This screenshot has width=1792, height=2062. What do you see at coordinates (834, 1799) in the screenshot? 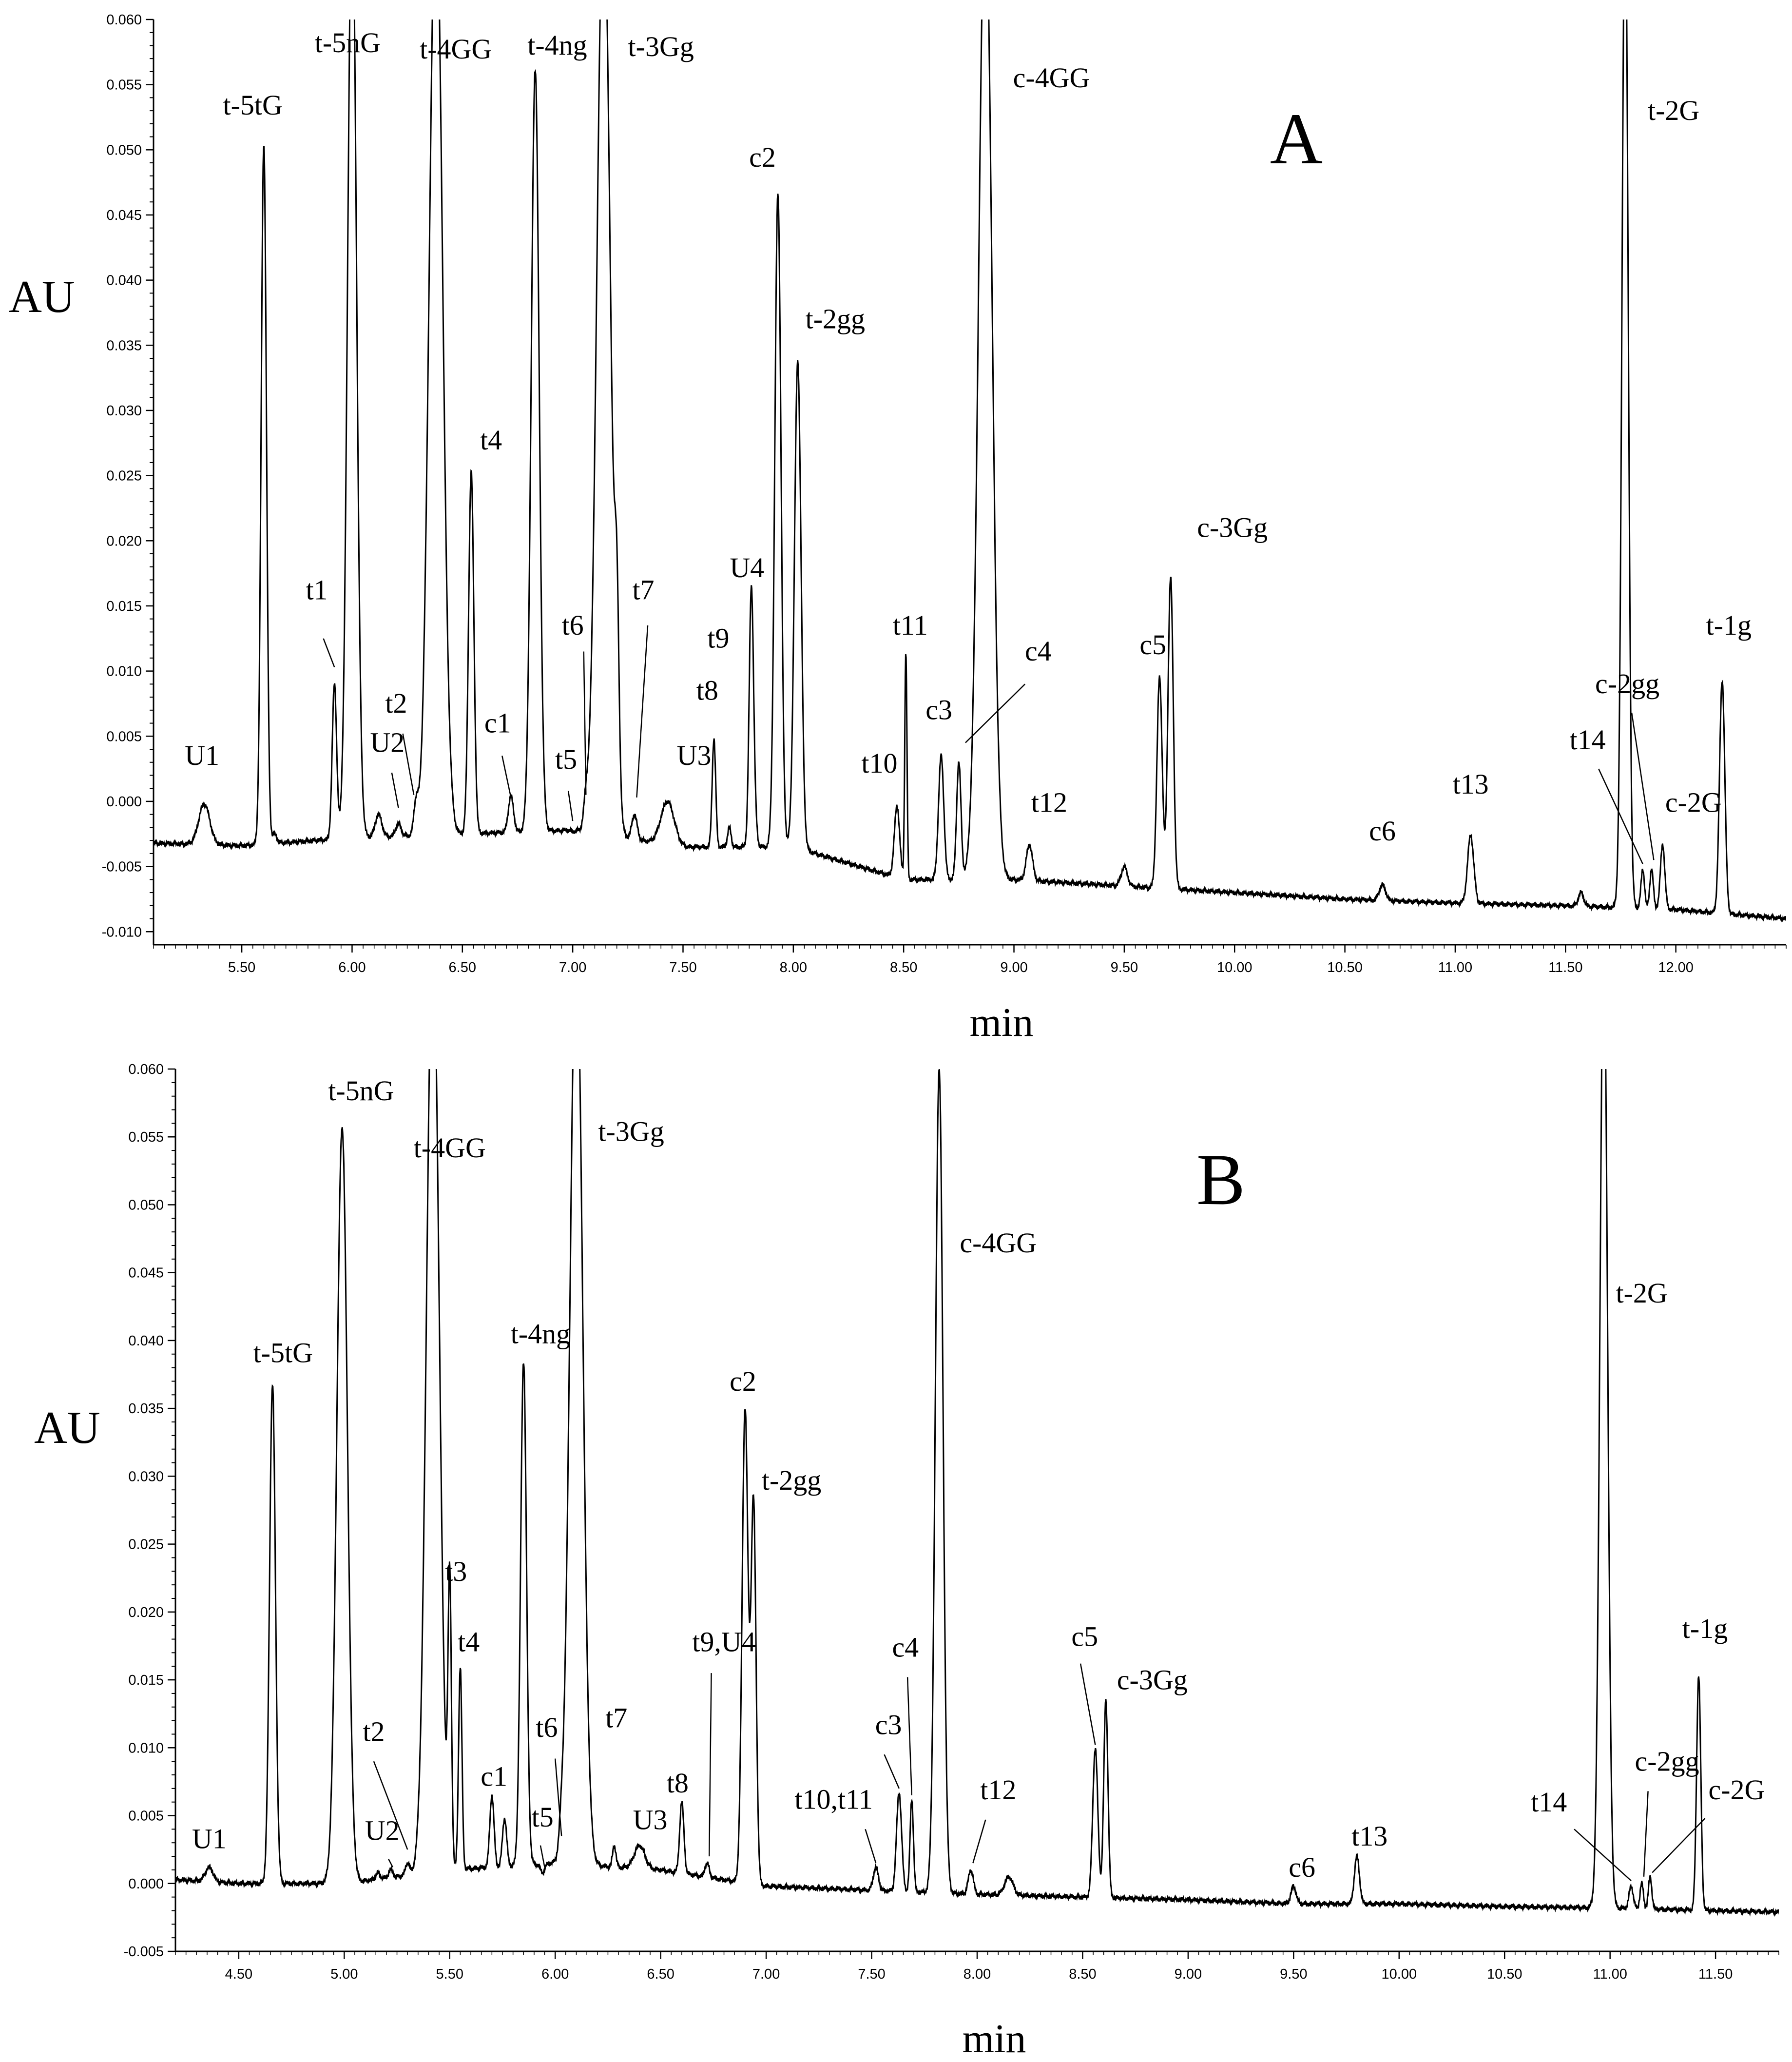
I see `peak-label: t10,t11` at bounding box center [834, 1799].